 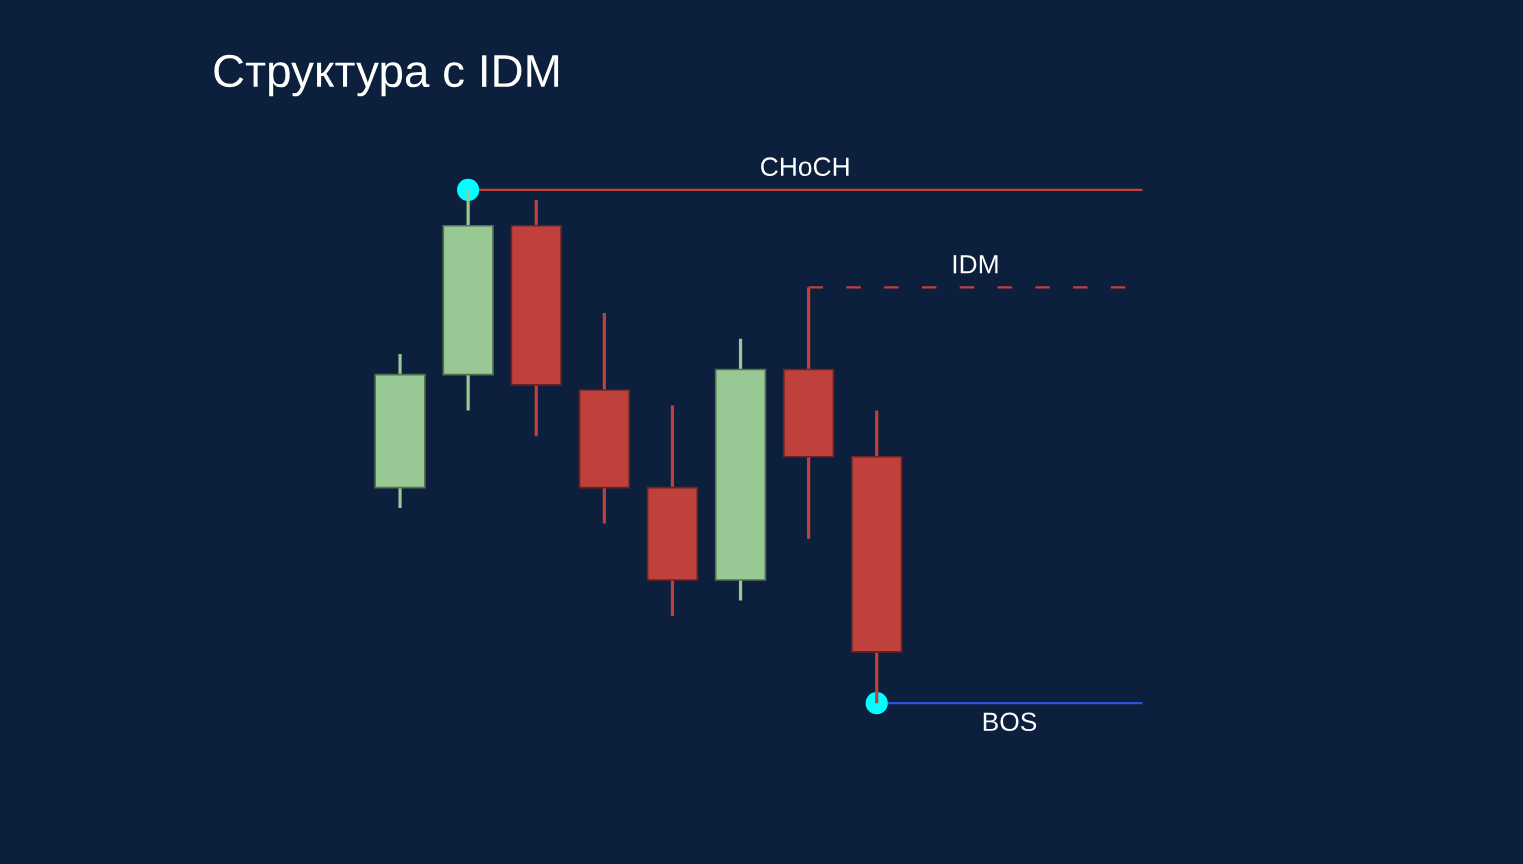 What do you see at coordinates (805, 167) in the screenshot?
I see `ref-line-label: CHoCH` at bounding box center [805, 167].